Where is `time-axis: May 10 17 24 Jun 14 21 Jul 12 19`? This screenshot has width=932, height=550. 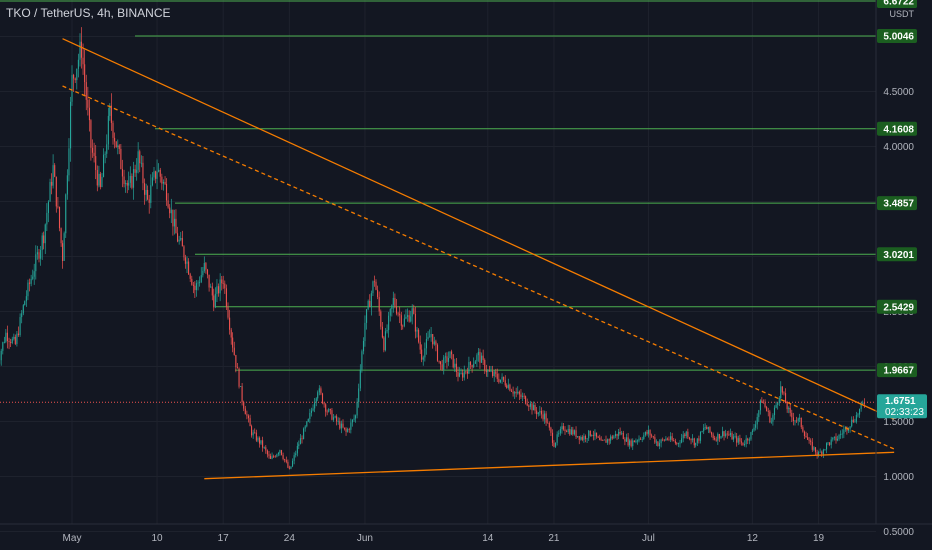 time-axis: May 10 17 24 Jun 14 21 Jul 12 19 is located at coordinates (444, 538).